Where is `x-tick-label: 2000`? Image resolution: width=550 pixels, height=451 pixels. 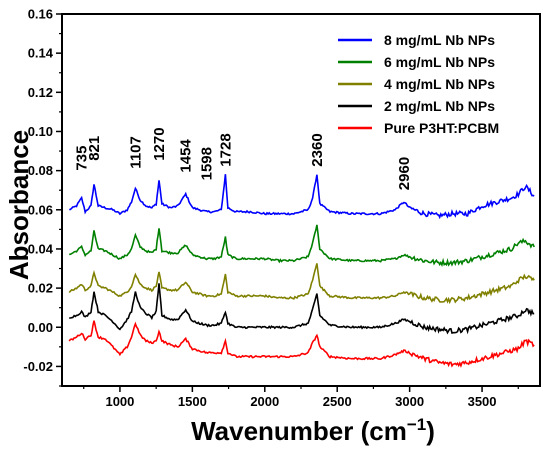 x-tick-label: 2000 is located at coordinates (264, 401).